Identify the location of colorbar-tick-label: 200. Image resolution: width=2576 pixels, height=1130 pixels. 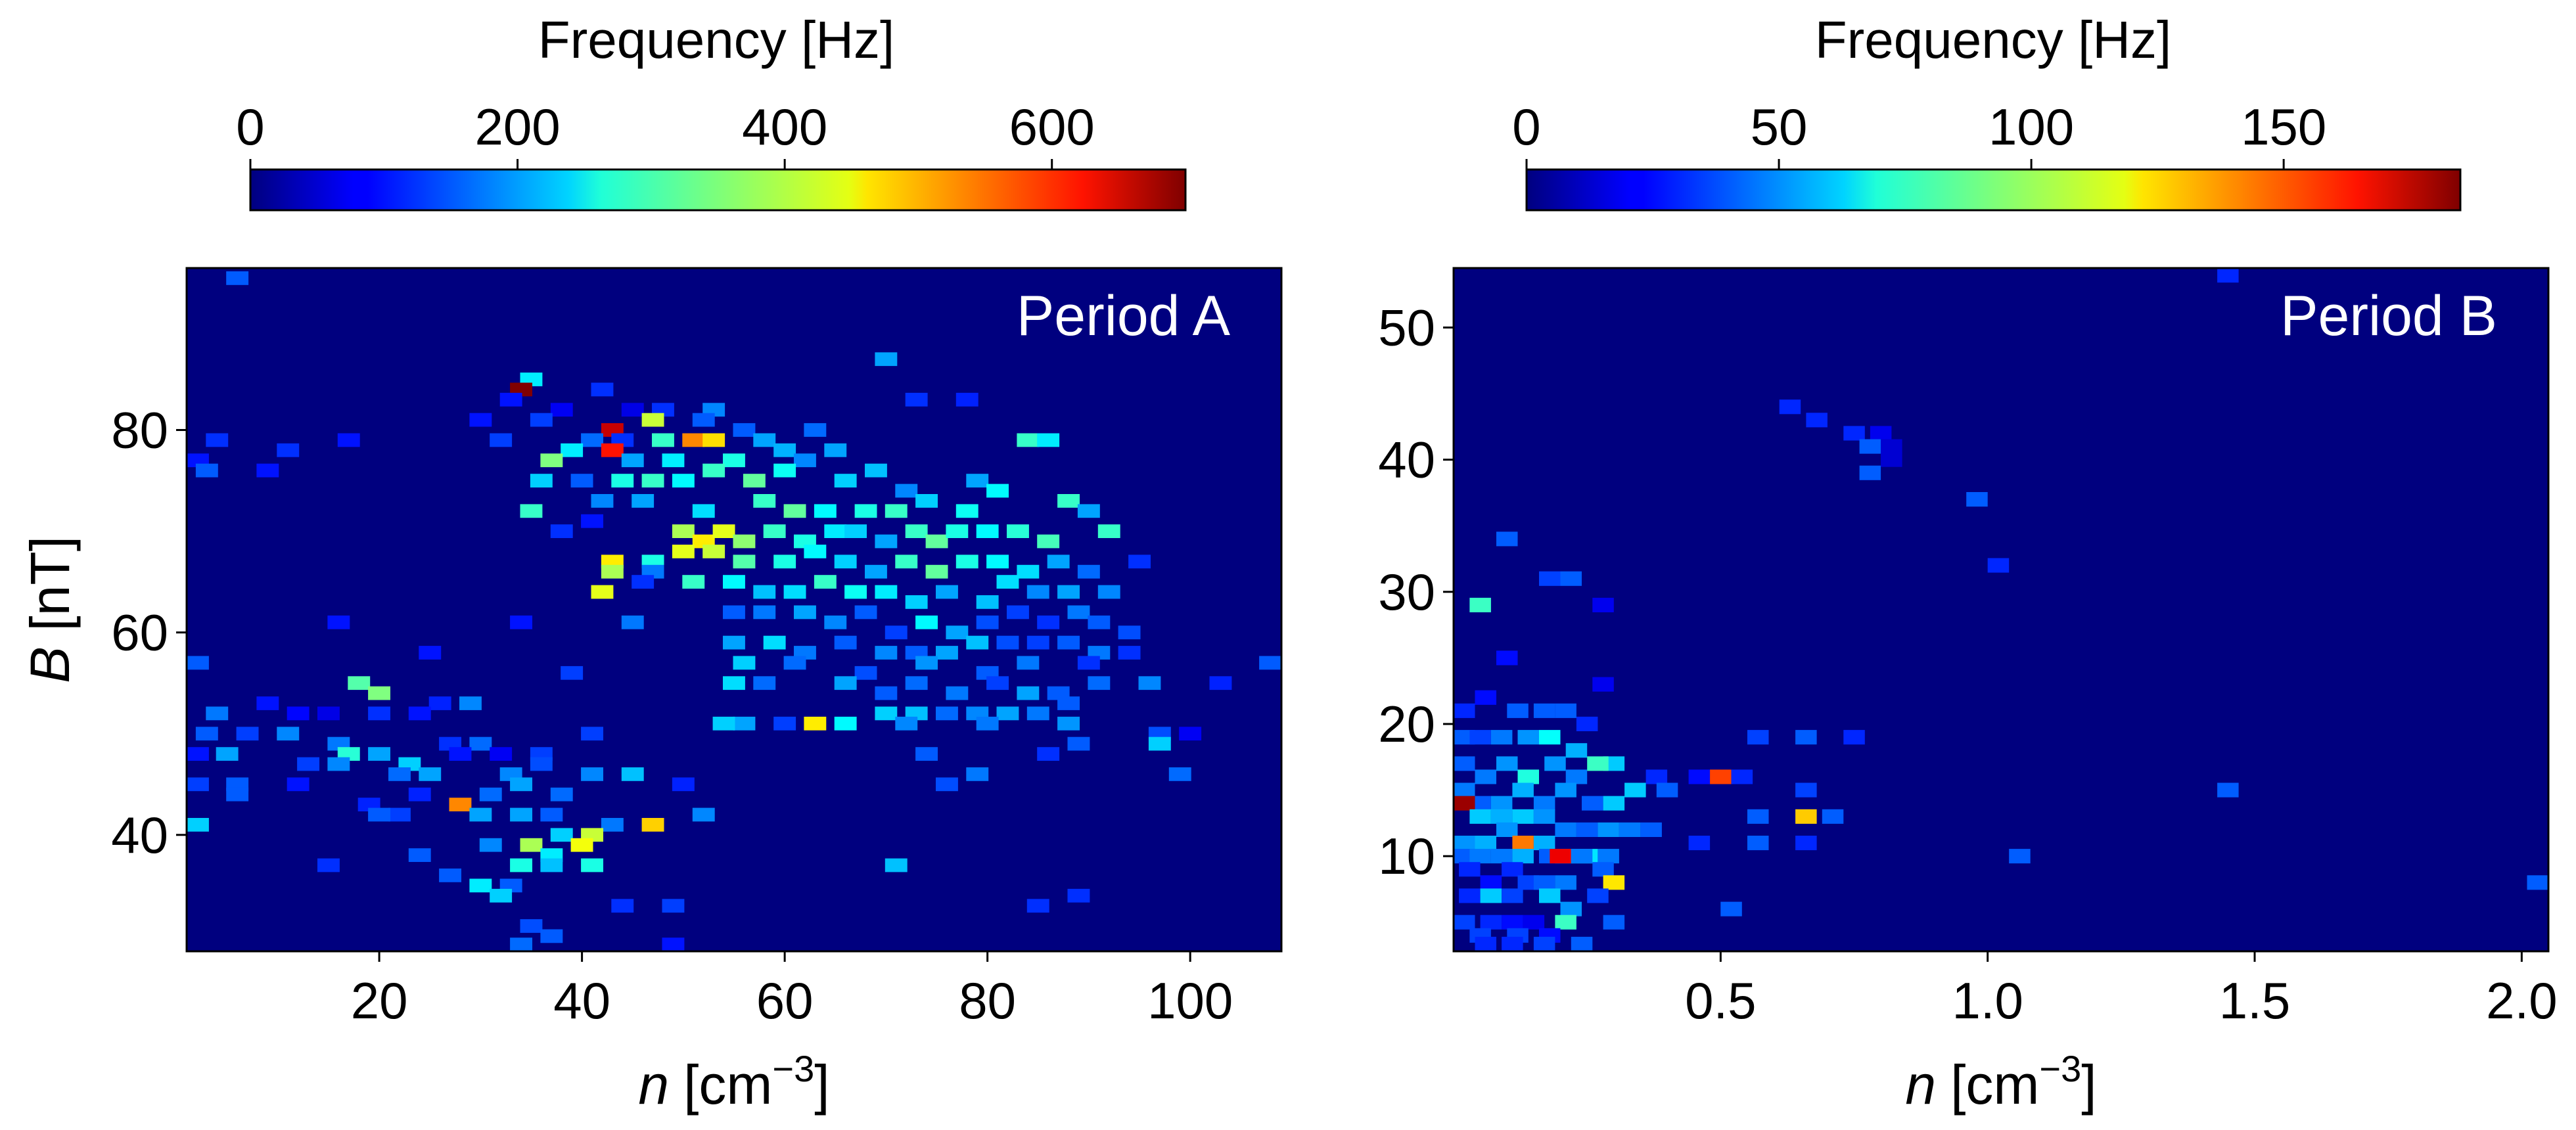
(518, 127).